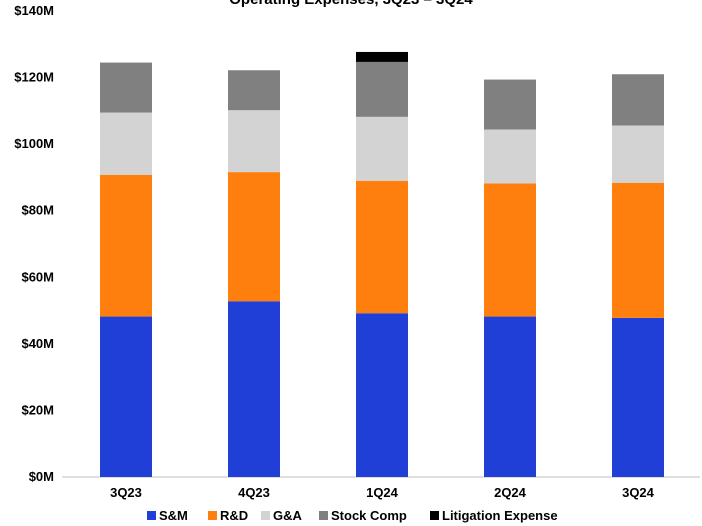  What do you see at coordinates (126, 492) in the screenshot?
I see `x-tick-label: 3Q23` at bounding box center [126, 492].